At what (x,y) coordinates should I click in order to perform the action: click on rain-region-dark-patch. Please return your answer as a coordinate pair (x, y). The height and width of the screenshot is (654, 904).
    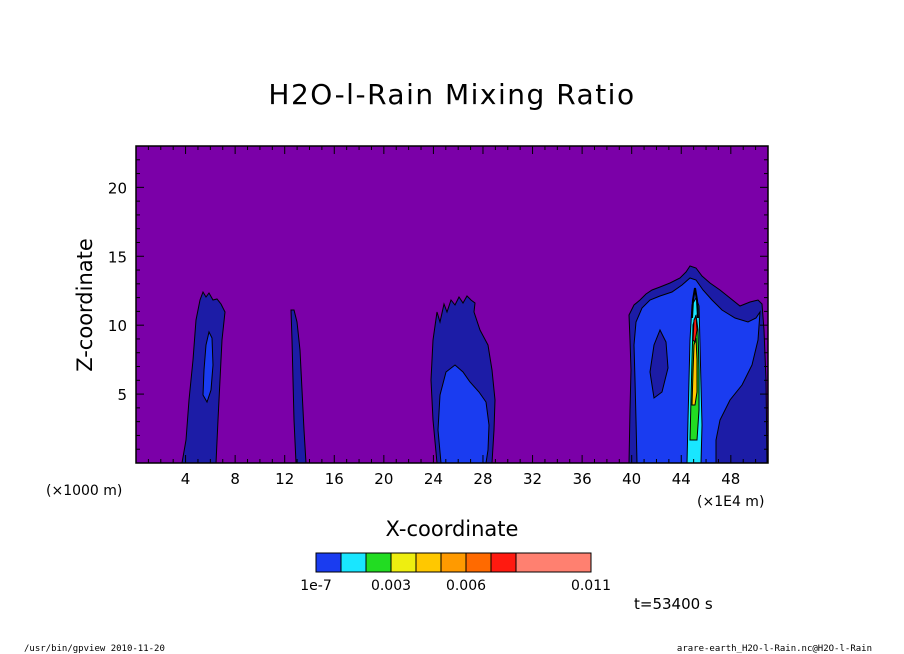
    Looking at the image, I should click on (659, 363).